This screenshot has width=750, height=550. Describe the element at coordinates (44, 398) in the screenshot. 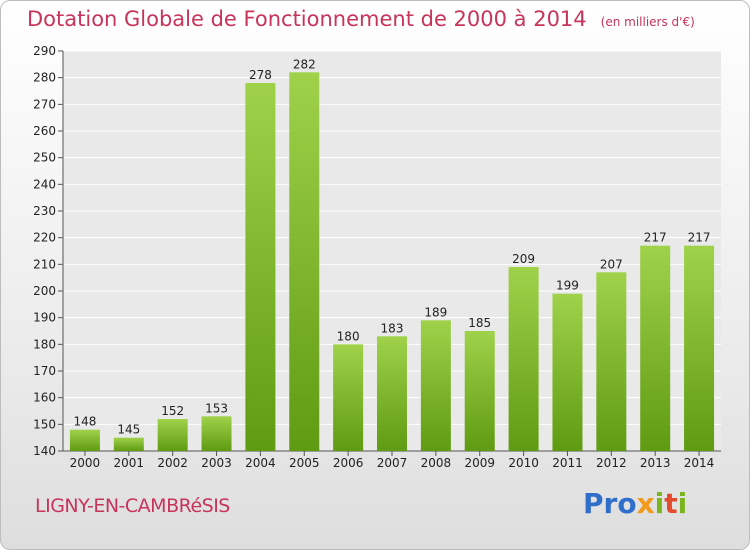

I see `y-tick-label: 160` at that location.